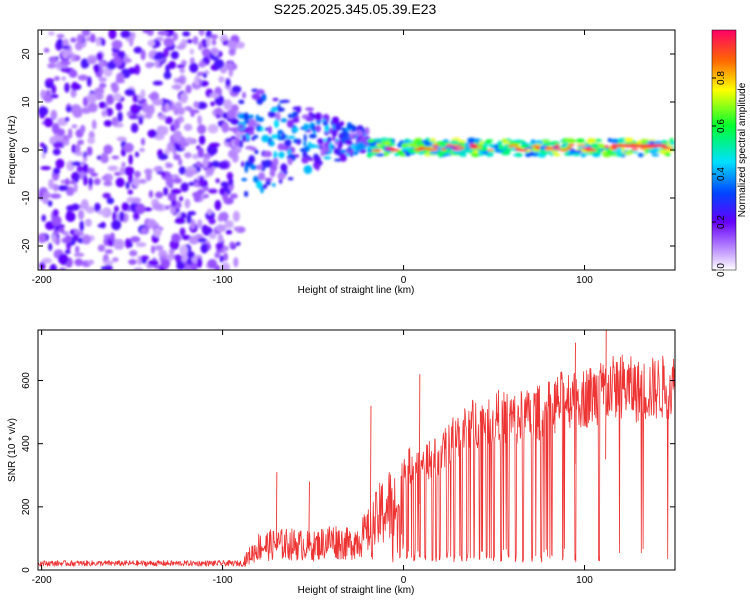  I want to click on x-tick-label: 100, so click(584, 280).